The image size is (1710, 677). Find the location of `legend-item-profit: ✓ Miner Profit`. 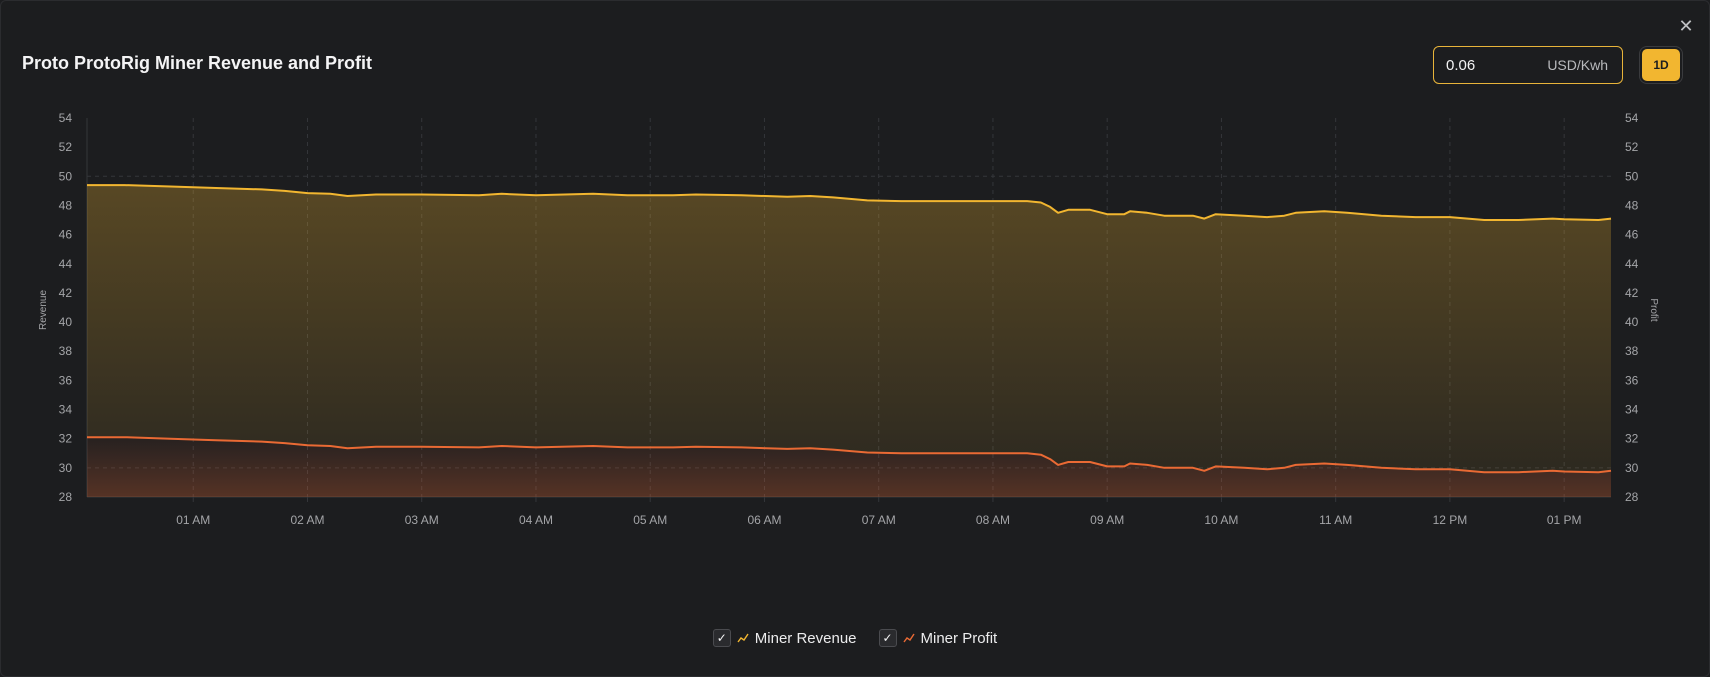

legend-item-profit: ✓ Miner Profit is located at coordinates (938, 638).